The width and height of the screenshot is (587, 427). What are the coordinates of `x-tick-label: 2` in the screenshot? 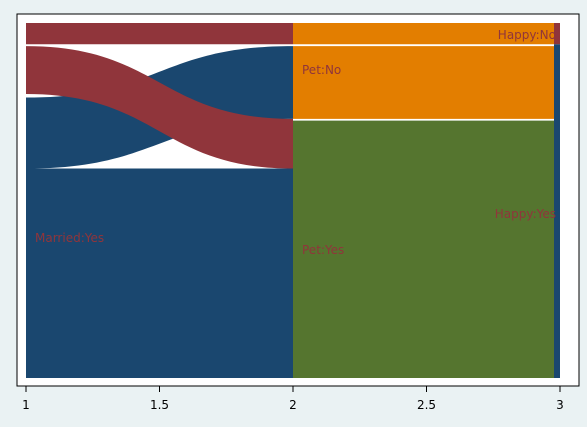 It's located at (293, 405).